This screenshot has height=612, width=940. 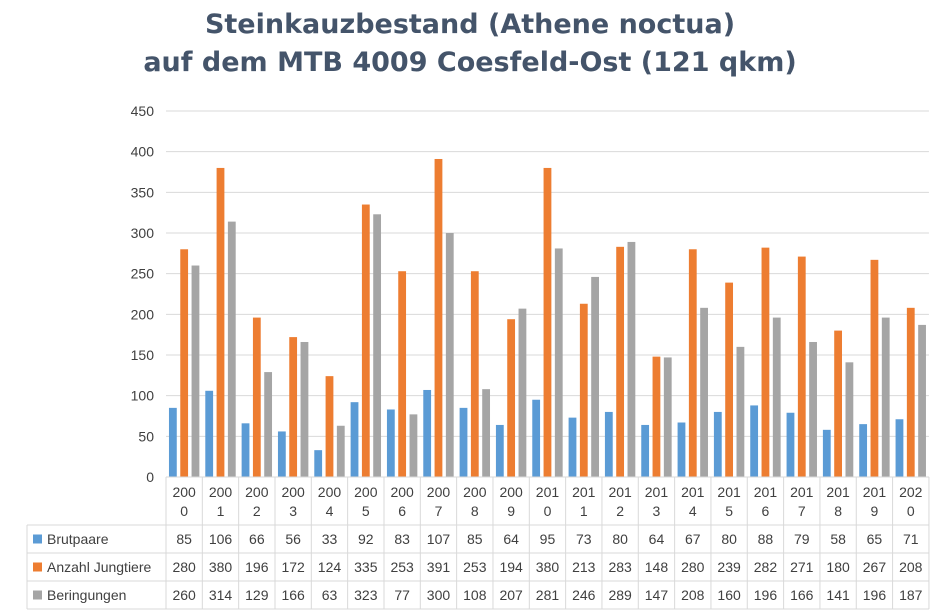 I want to click on x-tick-label: 202, so click(x=911, y=492).